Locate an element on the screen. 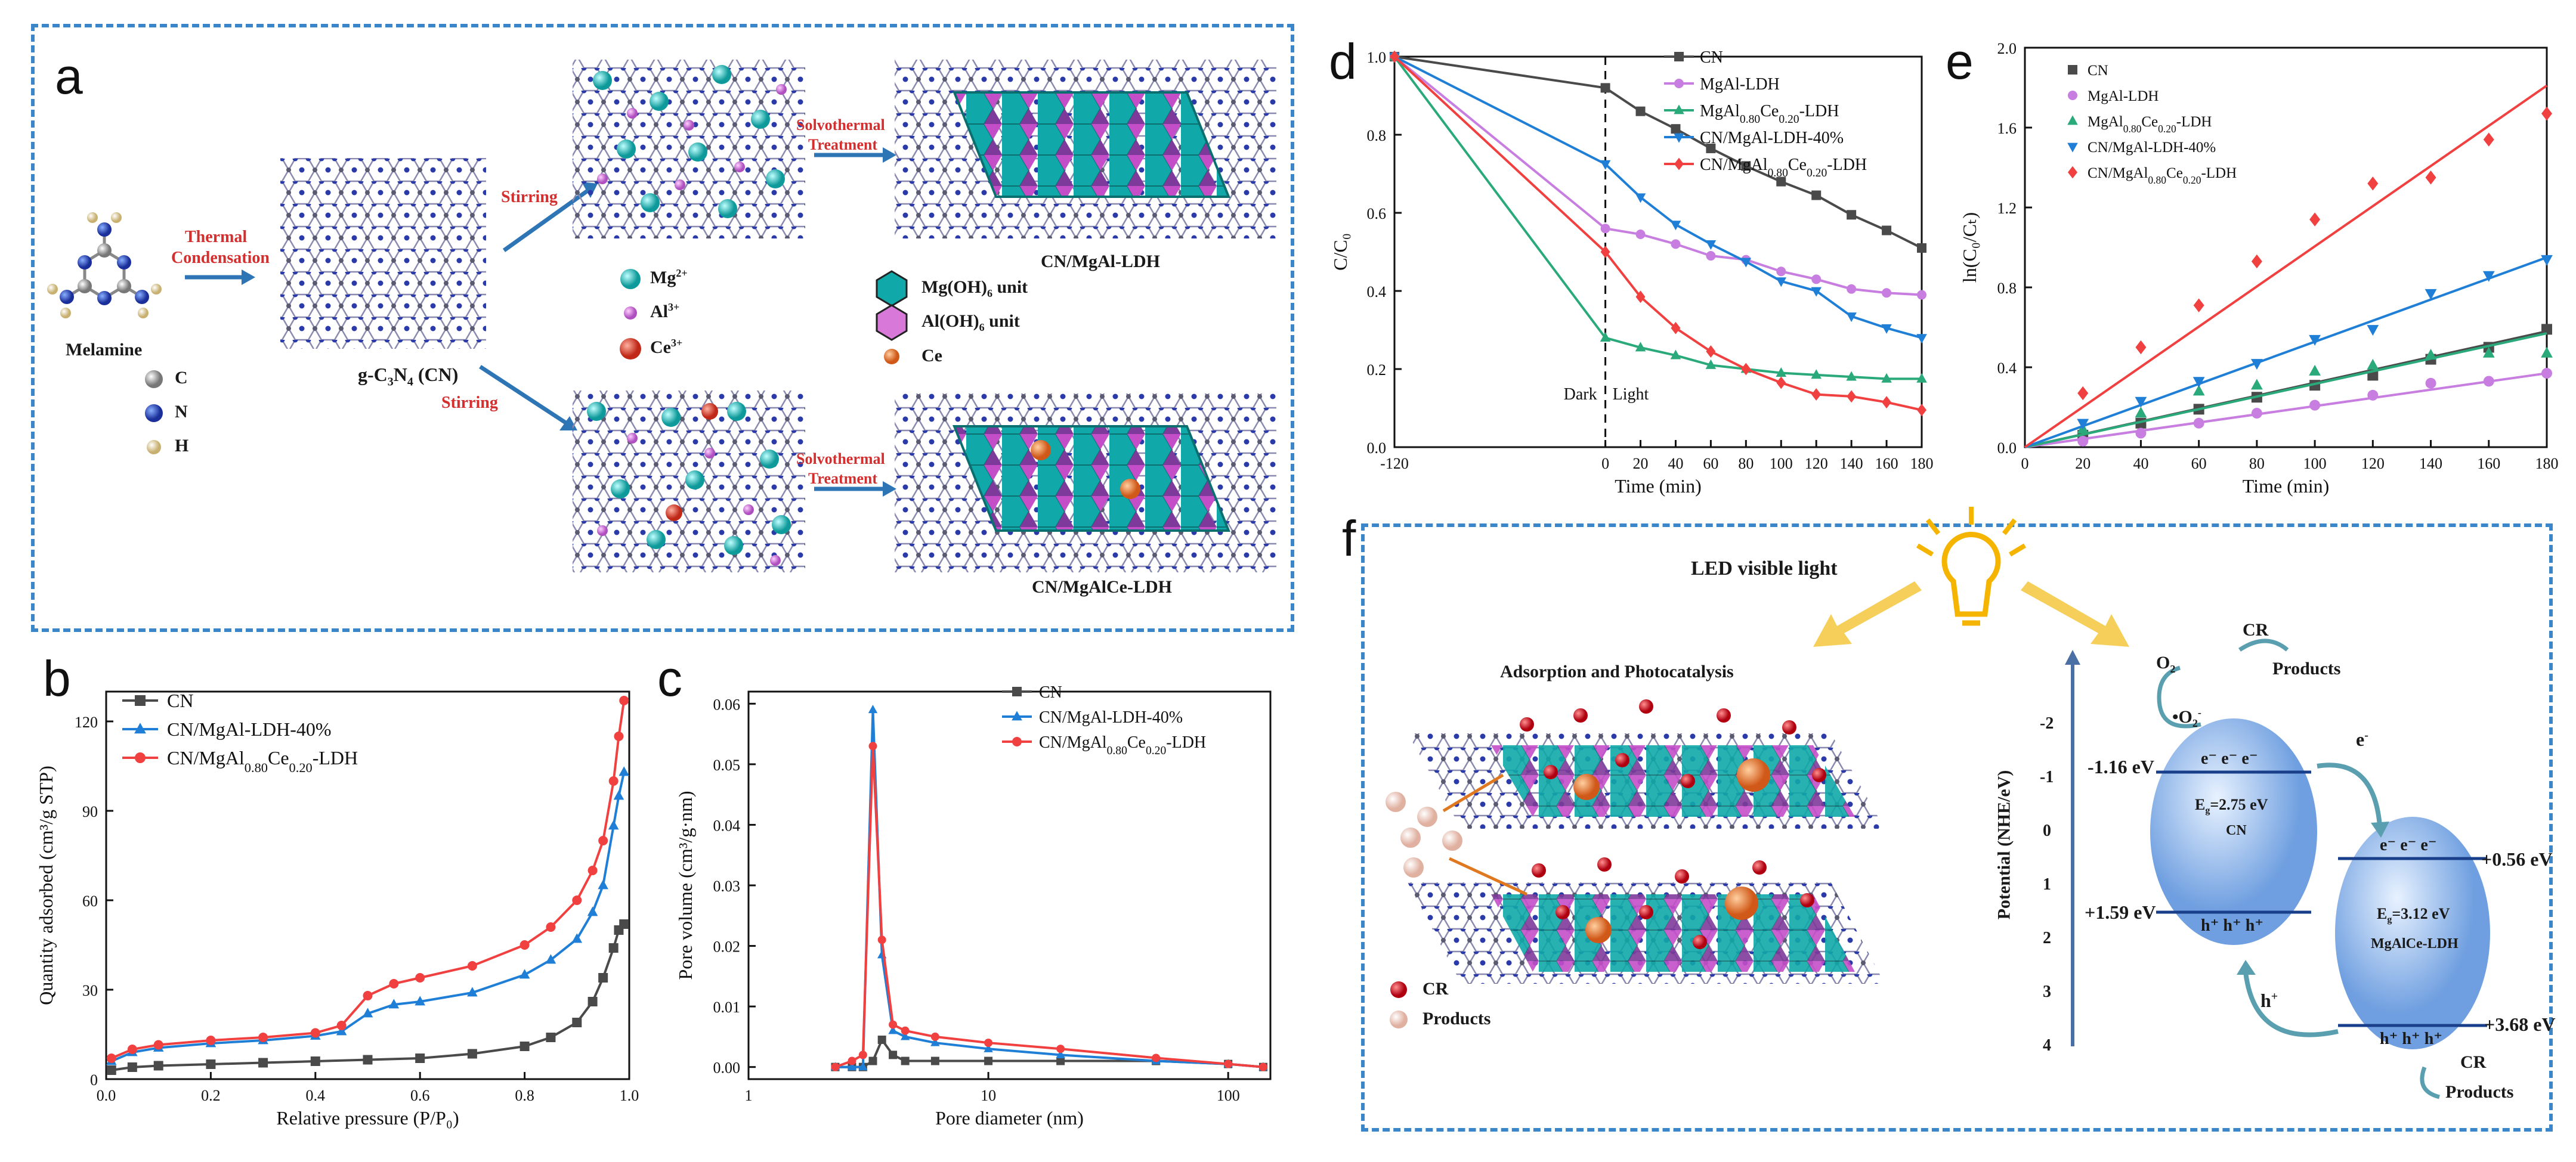  gcn-sheet is located at coordinates (383, 254).